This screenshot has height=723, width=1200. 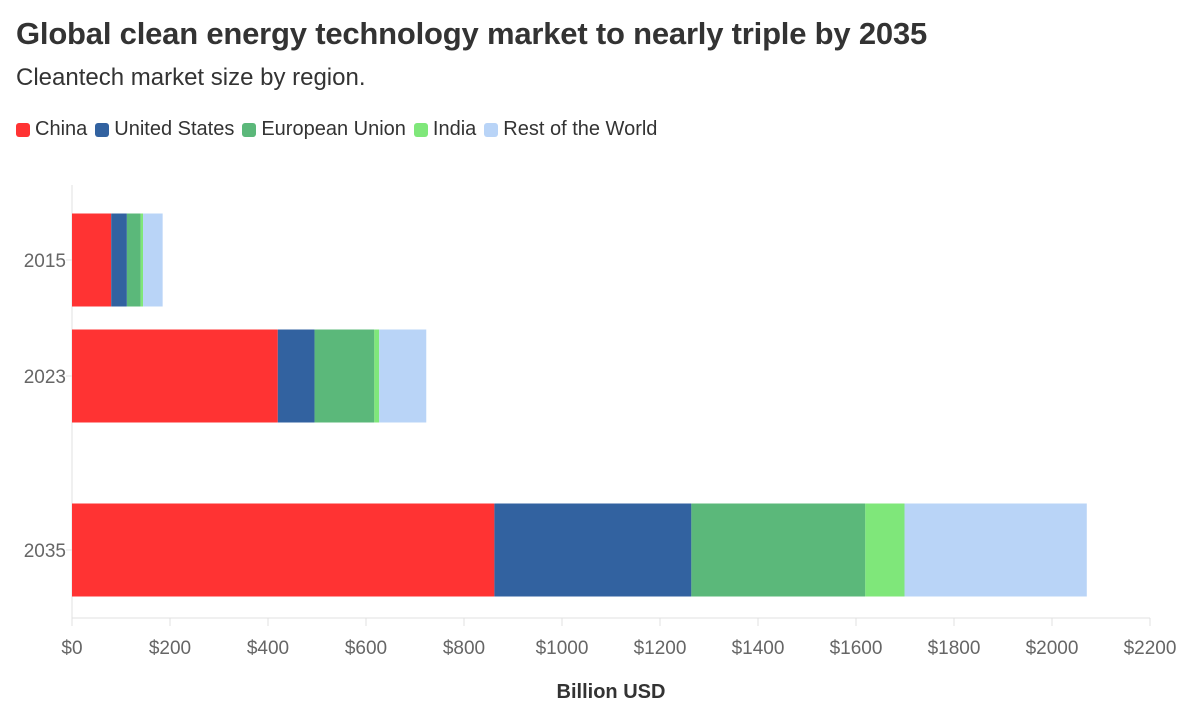 I want to click on legend-item-united-states: United States, so click(x=164, y=129).